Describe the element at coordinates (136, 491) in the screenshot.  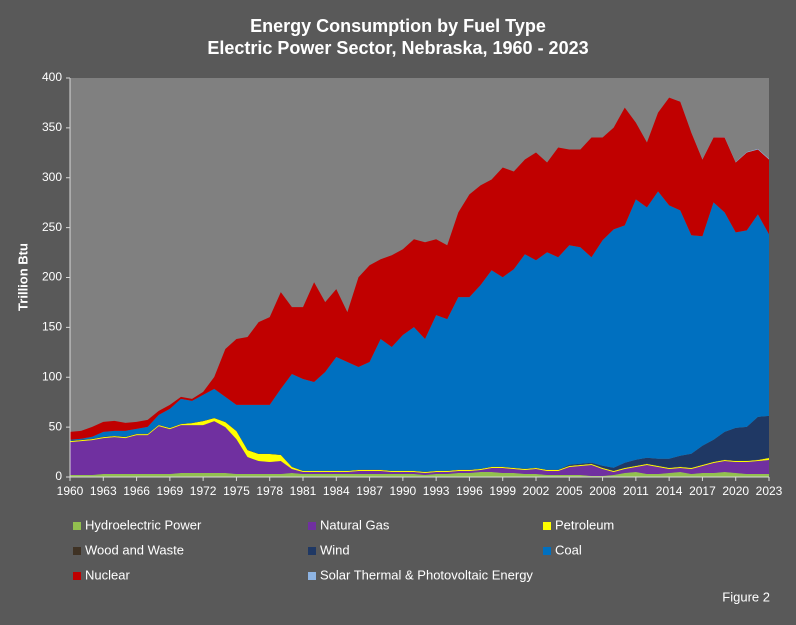
I see `x-tick-label: 1966` at that location.